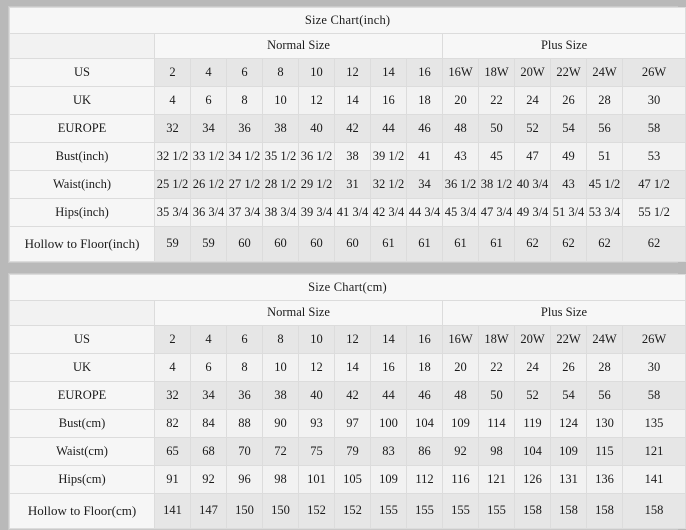 The height and width of the screenshot is (530, 686). Describe the element at coordinates (82, 479) in the screenshot. I see `row-label: Hips(cm)` at that location.